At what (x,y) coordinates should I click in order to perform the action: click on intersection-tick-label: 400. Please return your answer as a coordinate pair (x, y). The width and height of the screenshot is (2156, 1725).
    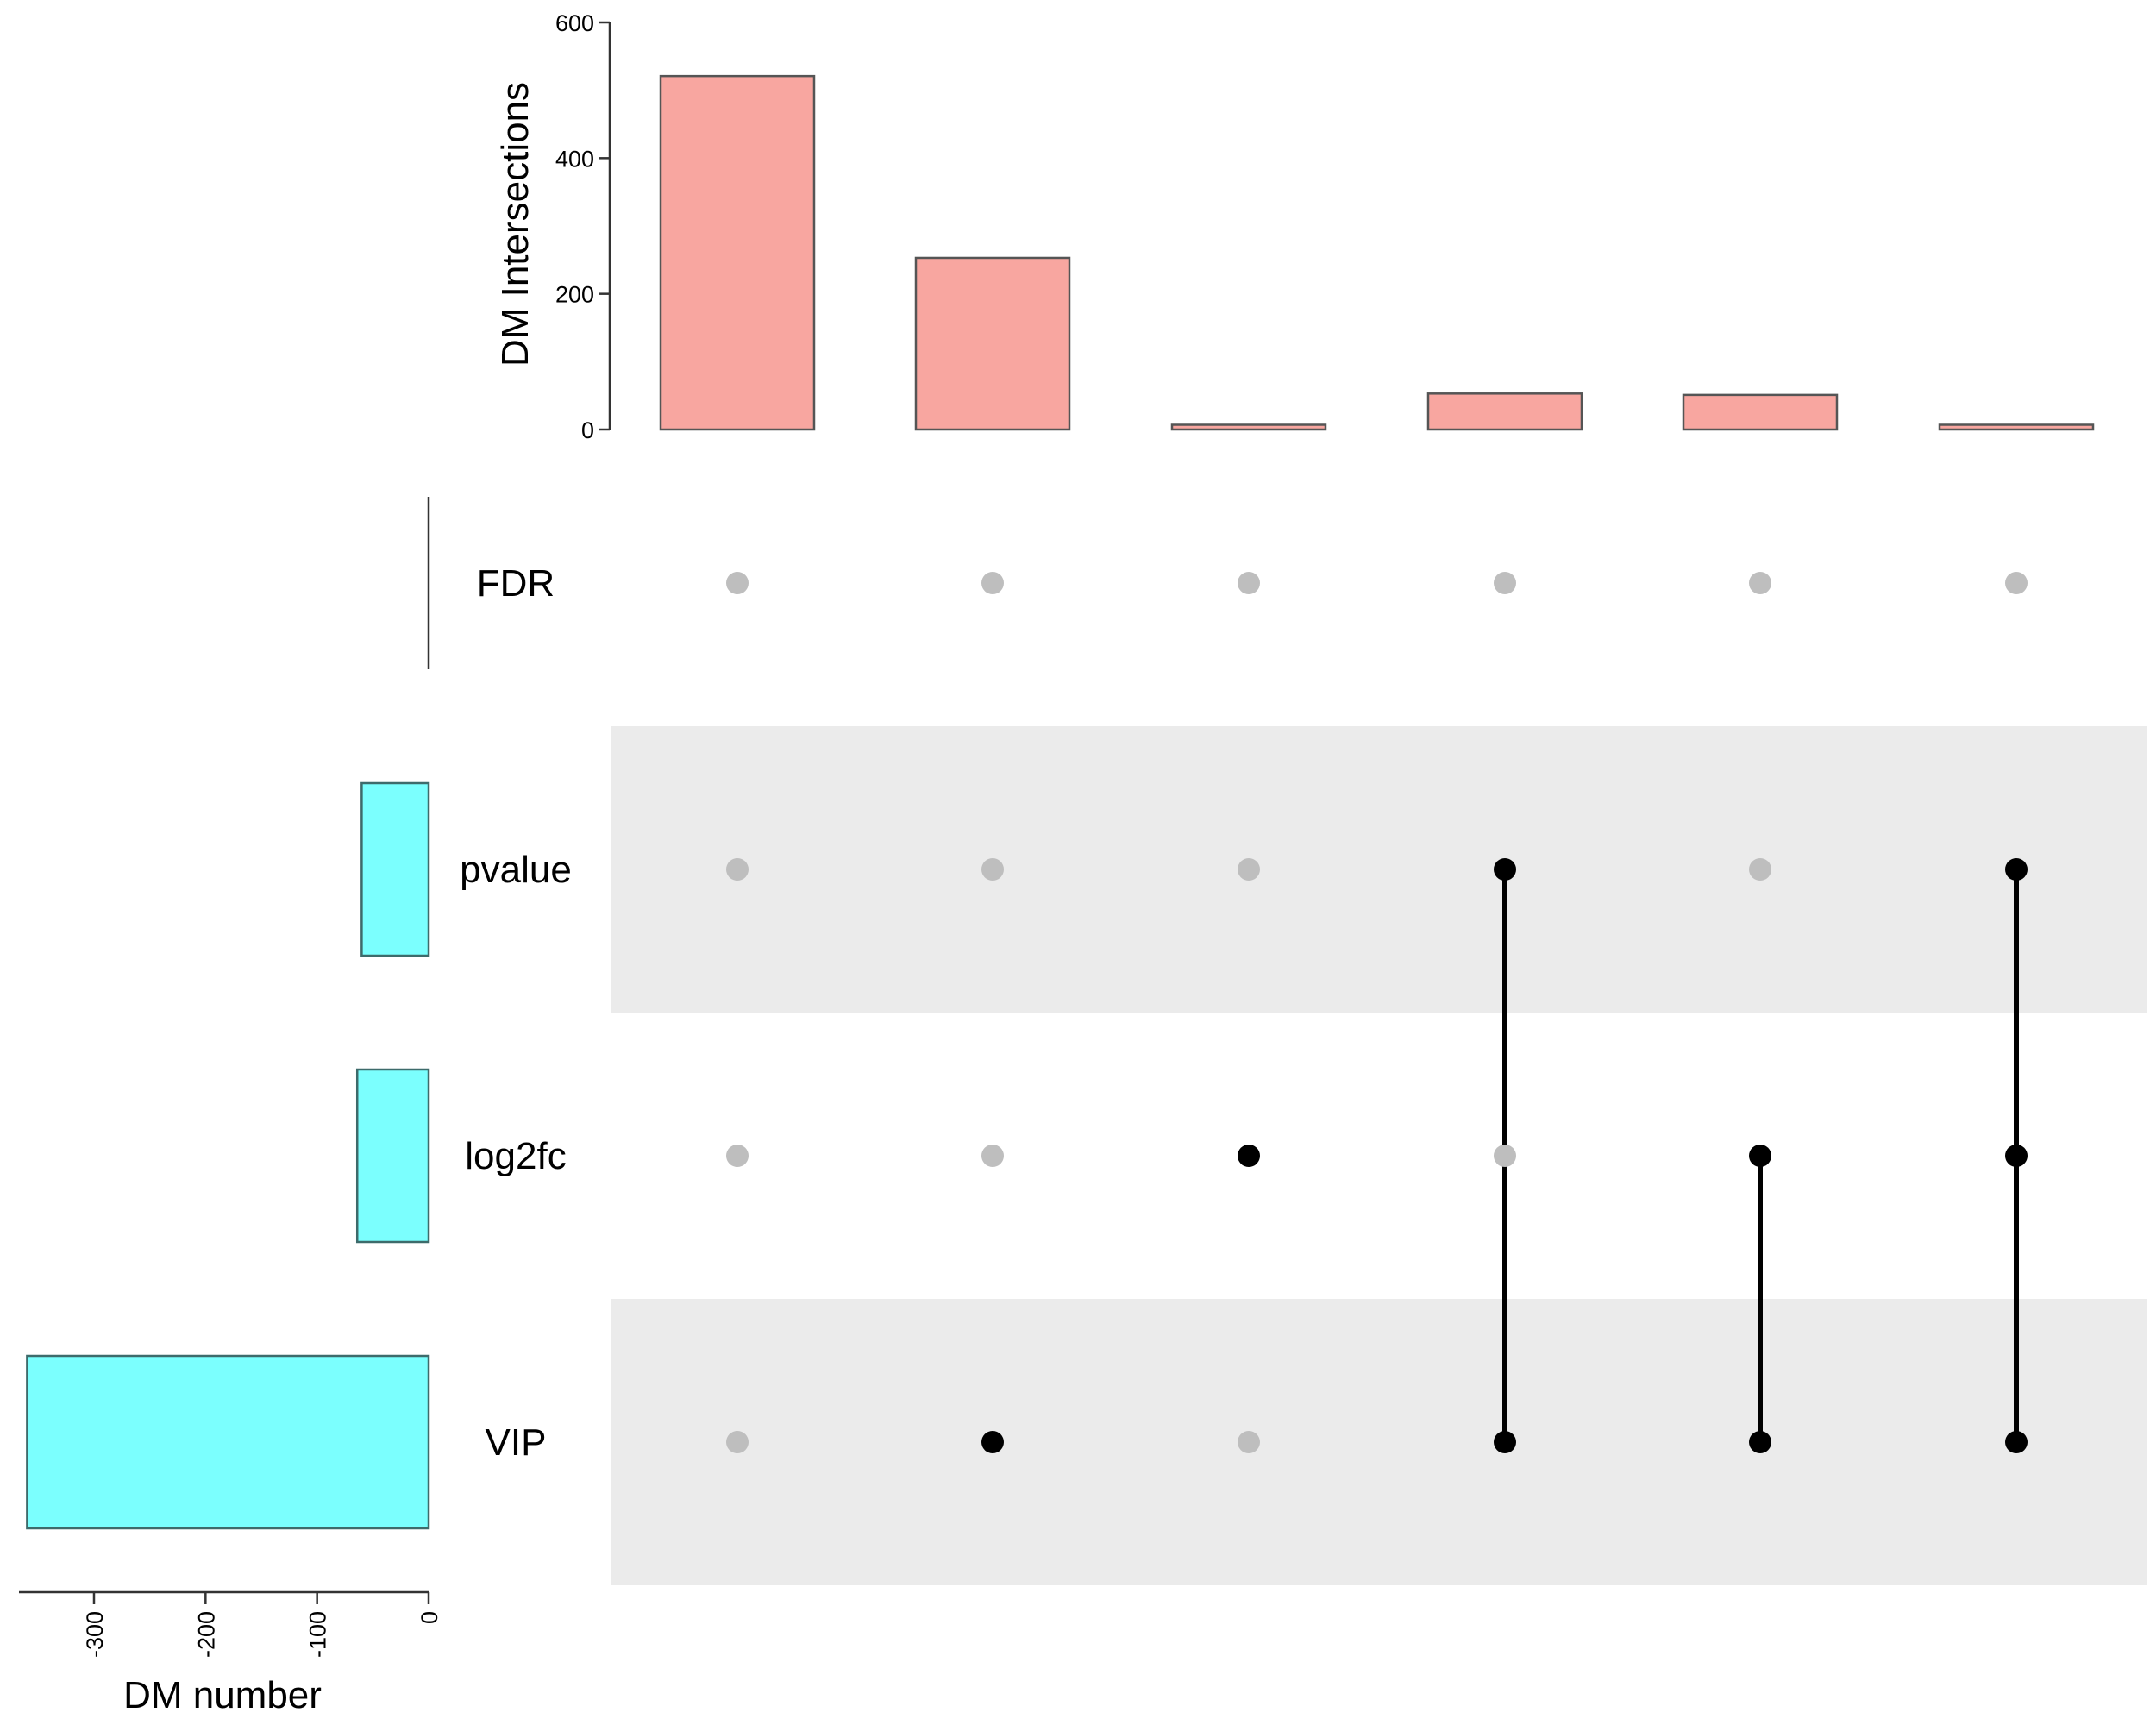
    Looking at the image, I should click on (574, 159).